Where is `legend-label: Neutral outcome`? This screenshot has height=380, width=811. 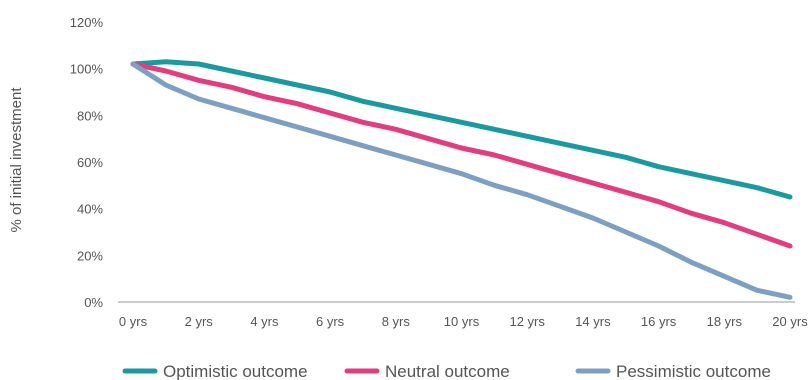 legend-label: Neutral outcome is located at coordinates (447, 371).